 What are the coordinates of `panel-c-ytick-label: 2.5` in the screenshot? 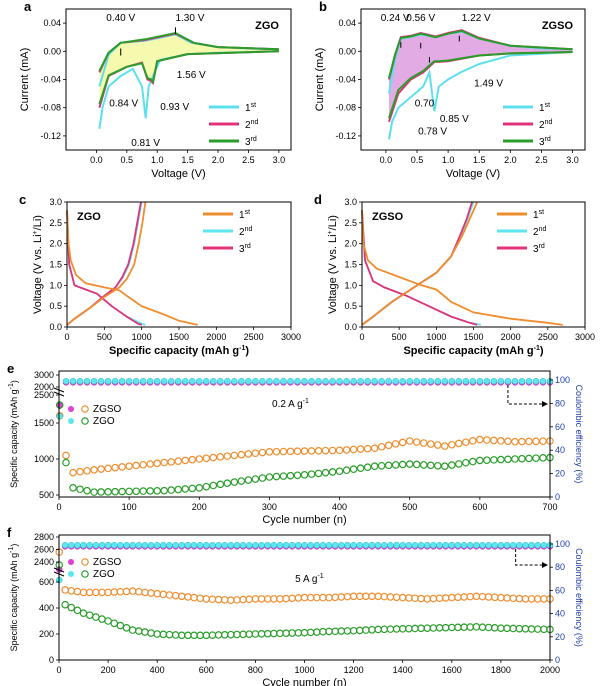 It's located at (55, 223).